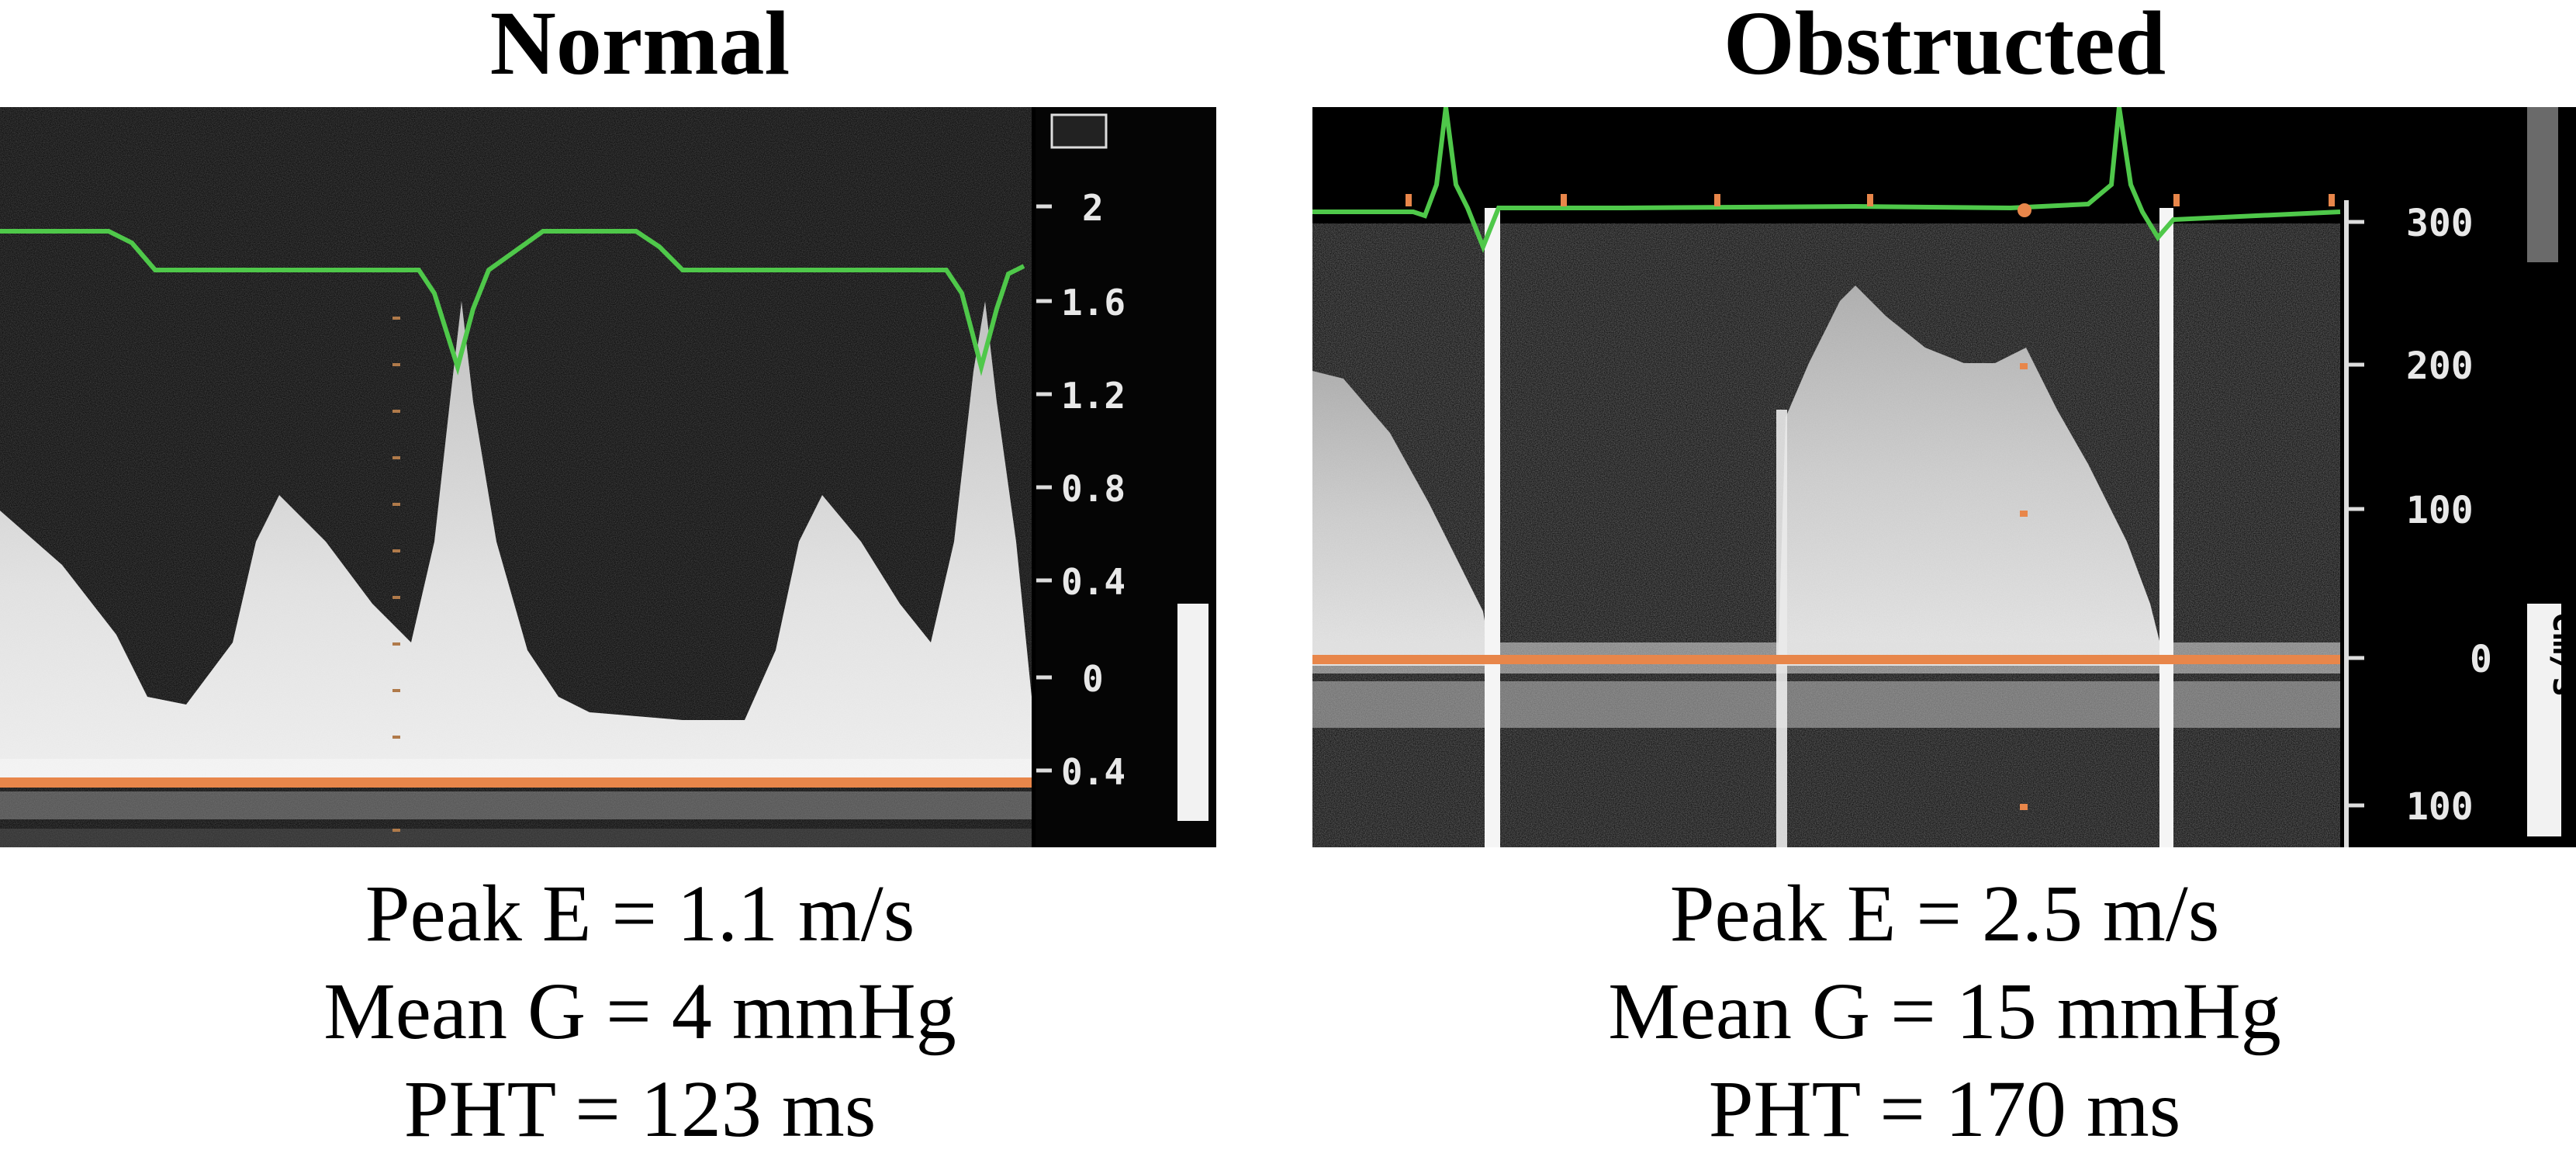 This screenshot has height=1160, width=2576. I want to click on mean-gradient-normal: Mean G = 4 mmHg, so click(639, 1011).